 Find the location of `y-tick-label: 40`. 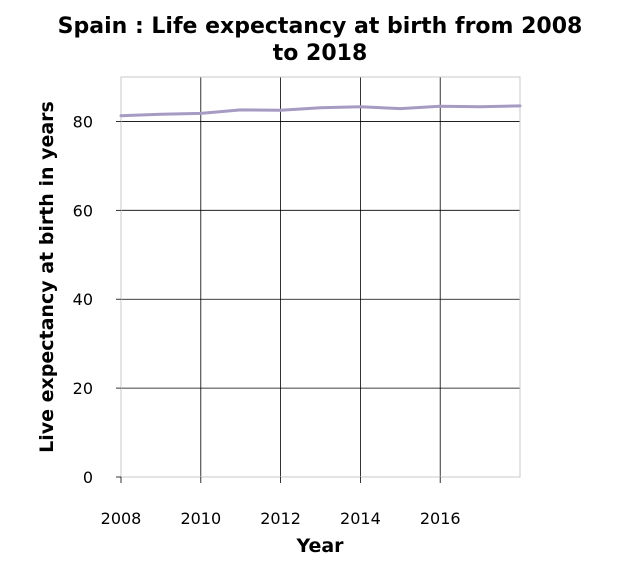

y-tick-label: 40 is located at coordinates (83, 299).